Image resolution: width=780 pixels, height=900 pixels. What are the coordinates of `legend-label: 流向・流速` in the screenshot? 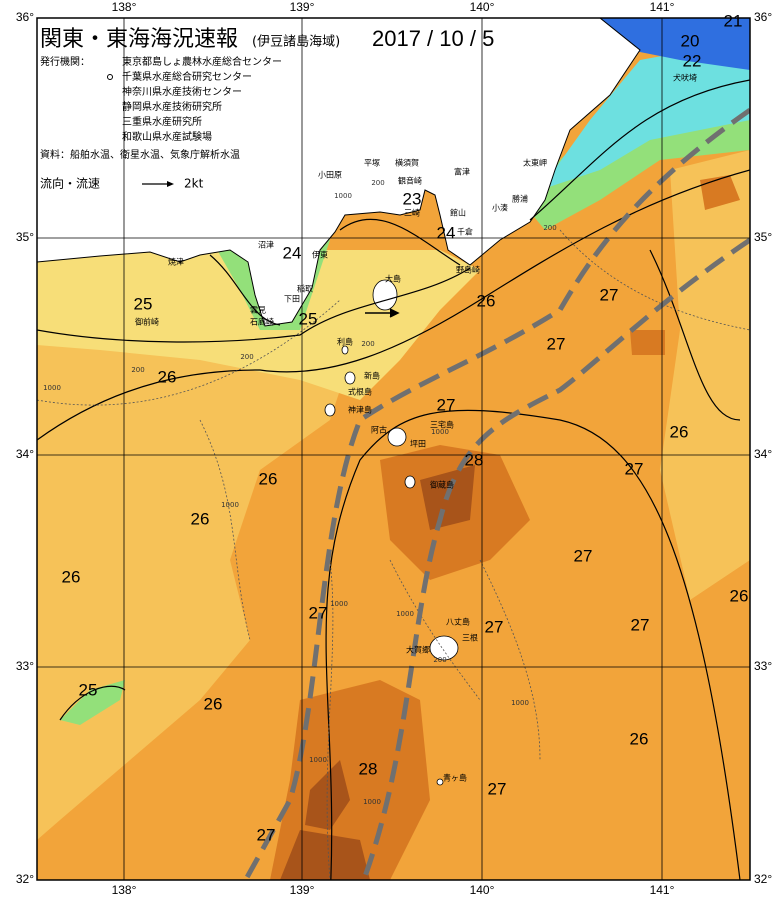 It's located at (70, 183).